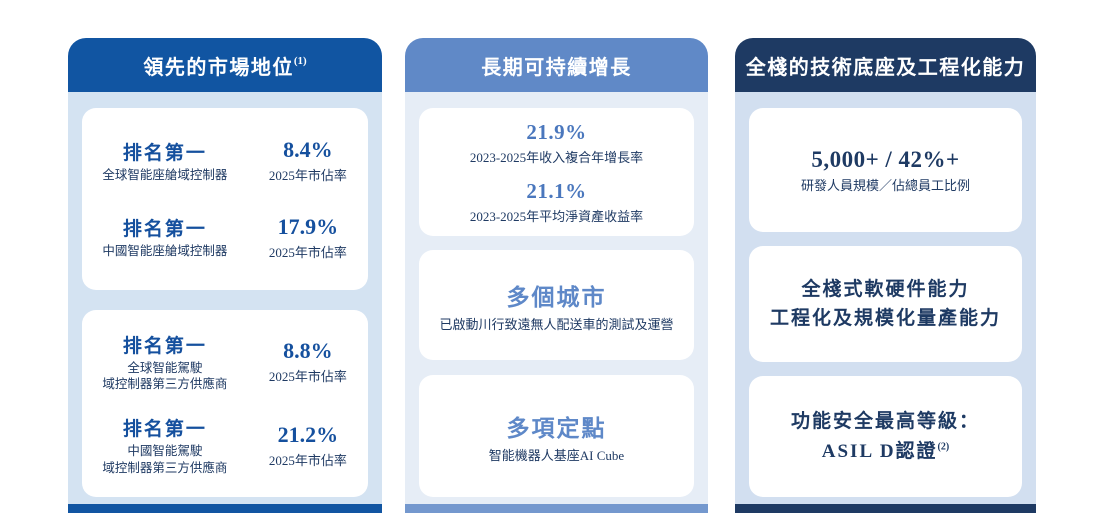 The image size is (1095, 528). I want to click on market-share-value: 17.9%, so click(308, 226).